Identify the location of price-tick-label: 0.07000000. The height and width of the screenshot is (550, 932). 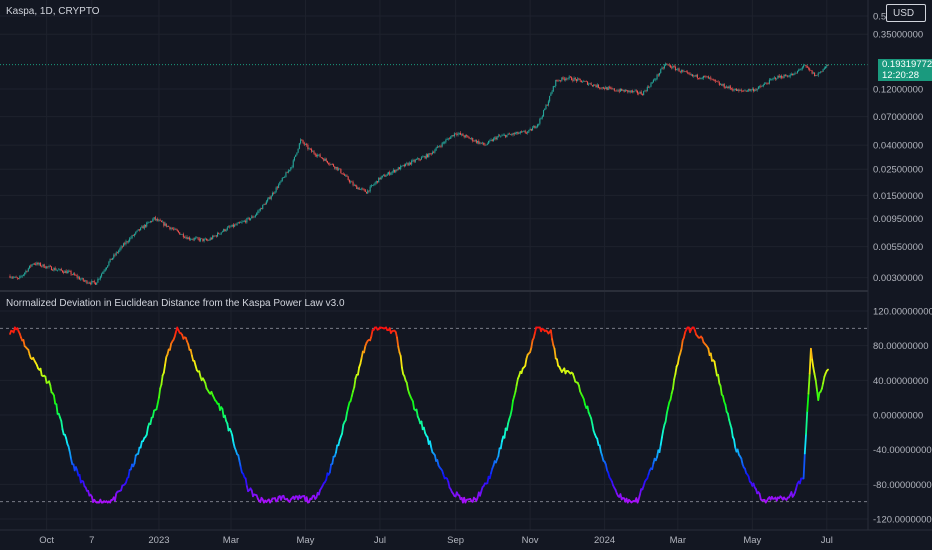
(898, 117).